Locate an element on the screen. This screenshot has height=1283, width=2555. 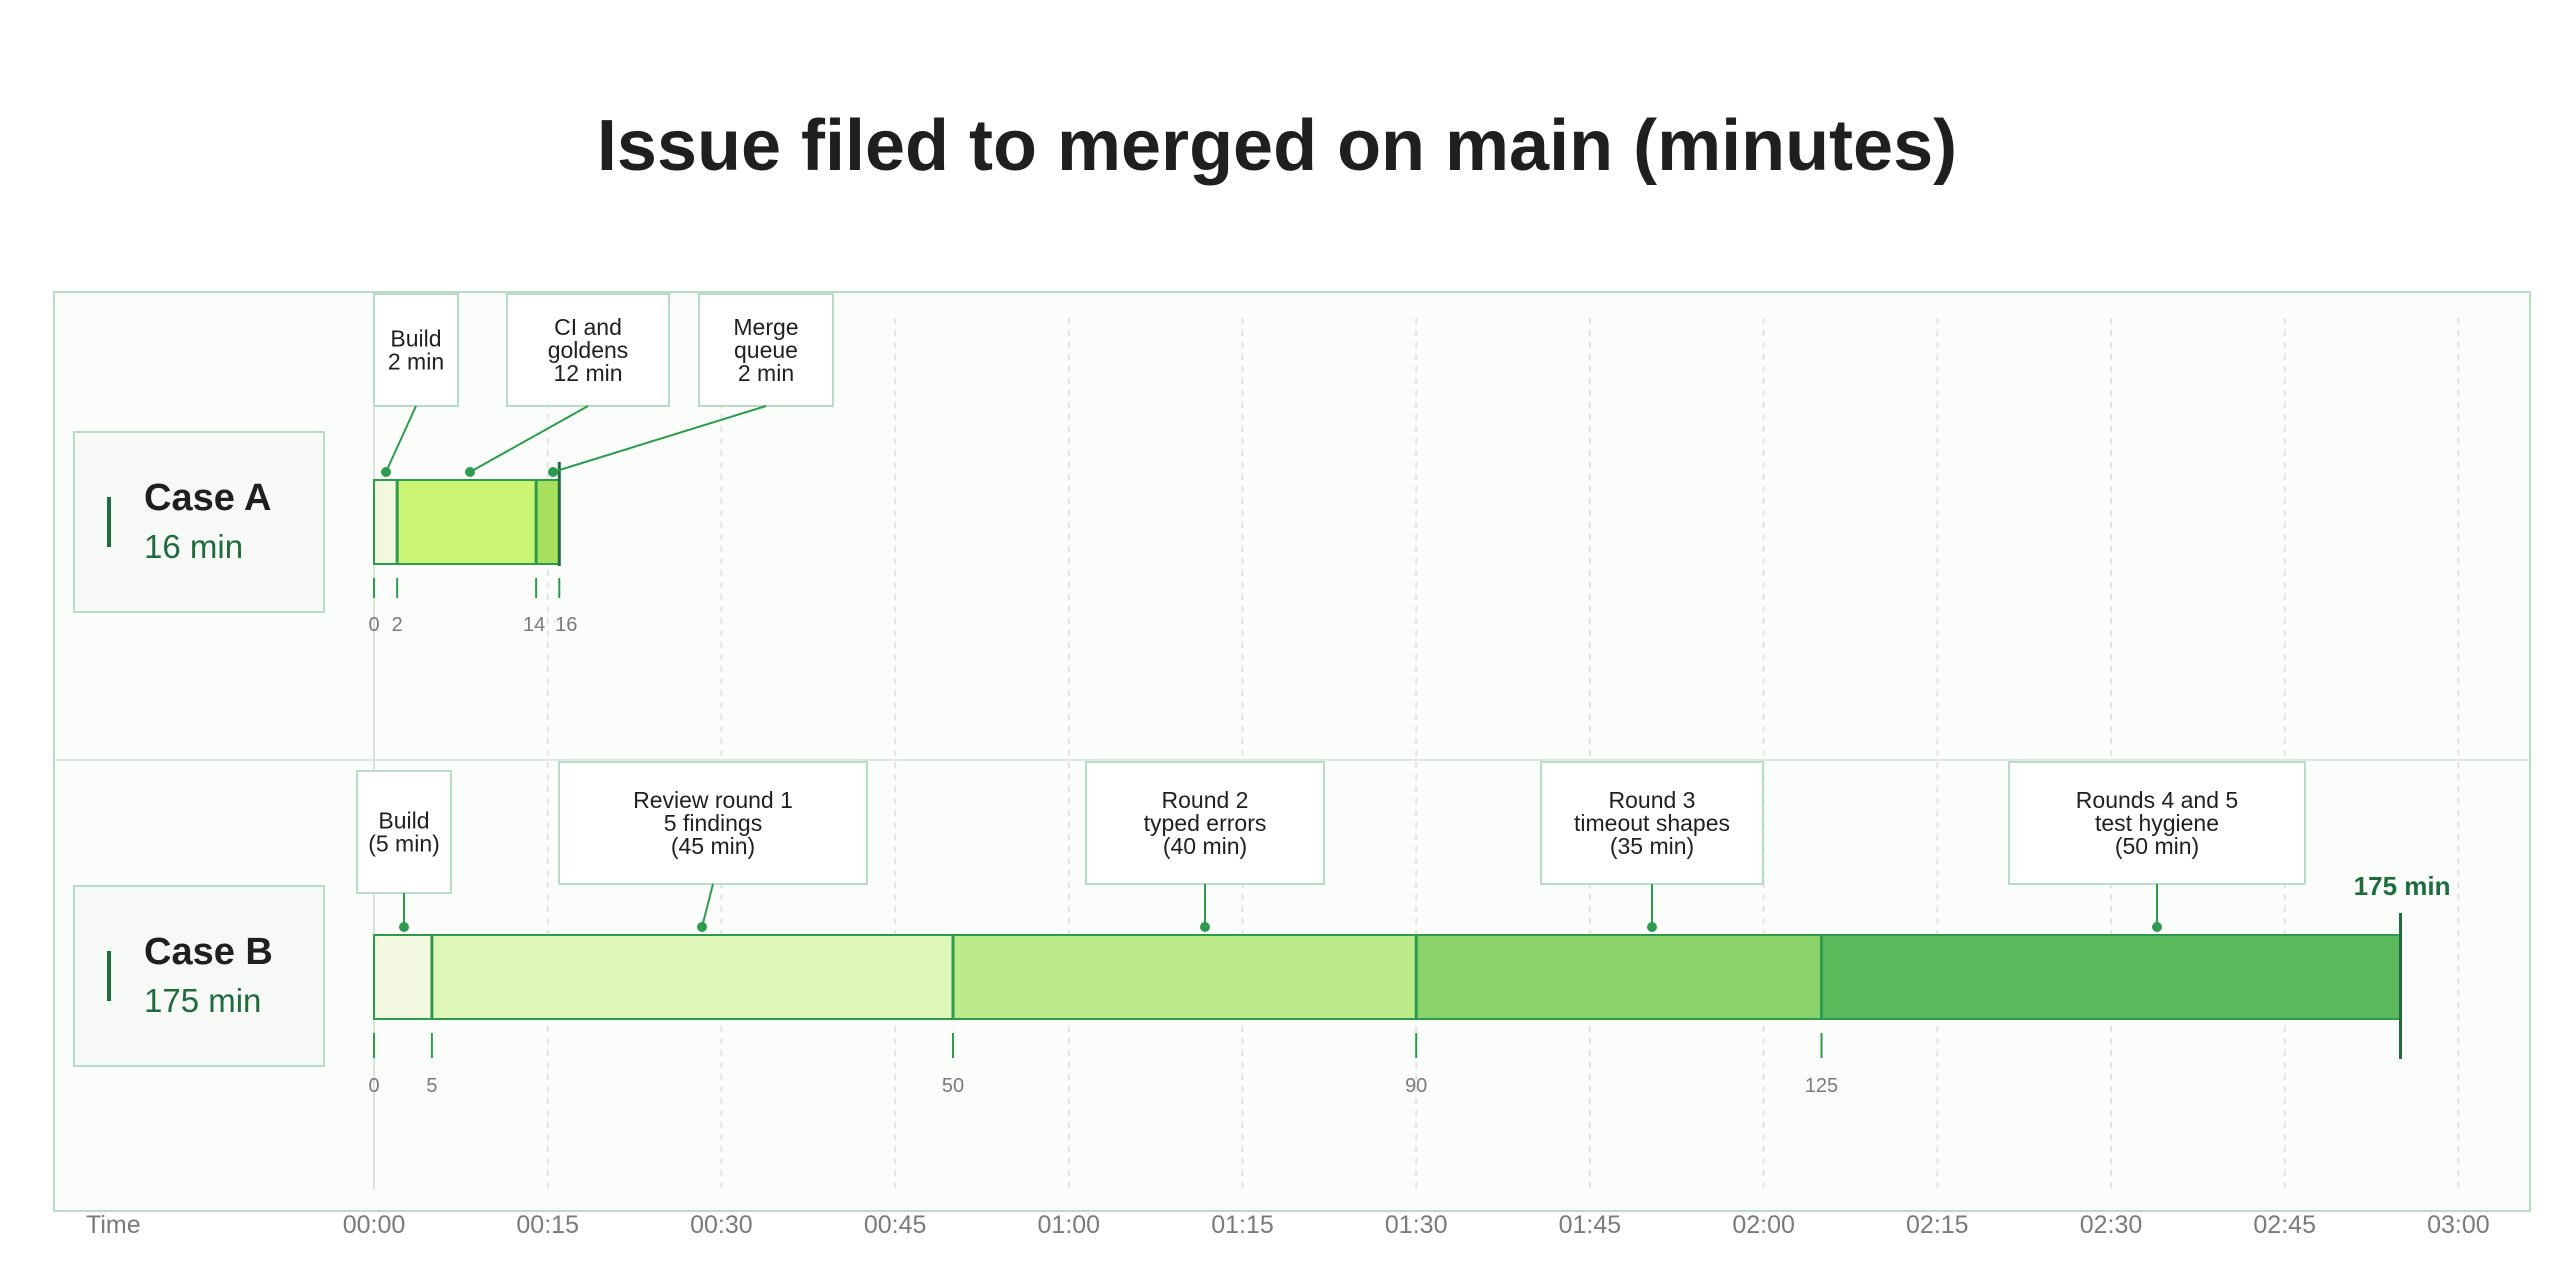
boundary-label: 16 is located at coordinates (566, 625).